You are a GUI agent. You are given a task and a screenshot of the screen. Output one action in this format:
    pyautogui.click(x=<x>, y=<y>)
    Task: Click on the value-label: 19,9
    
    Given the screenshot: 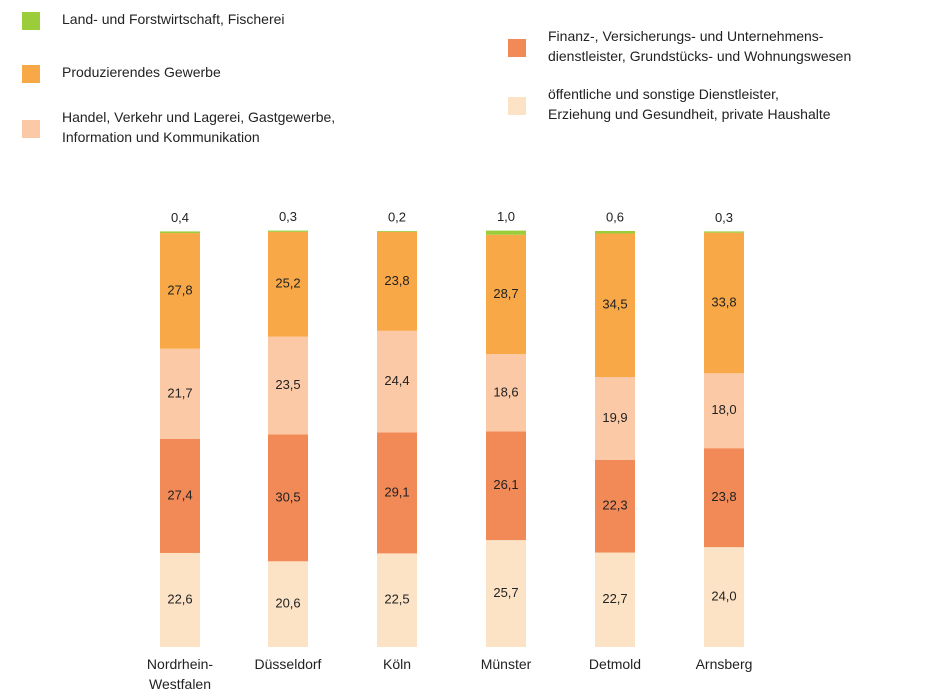 What is the action you would take?
    pyautogui.click(x=614, y=417)
    